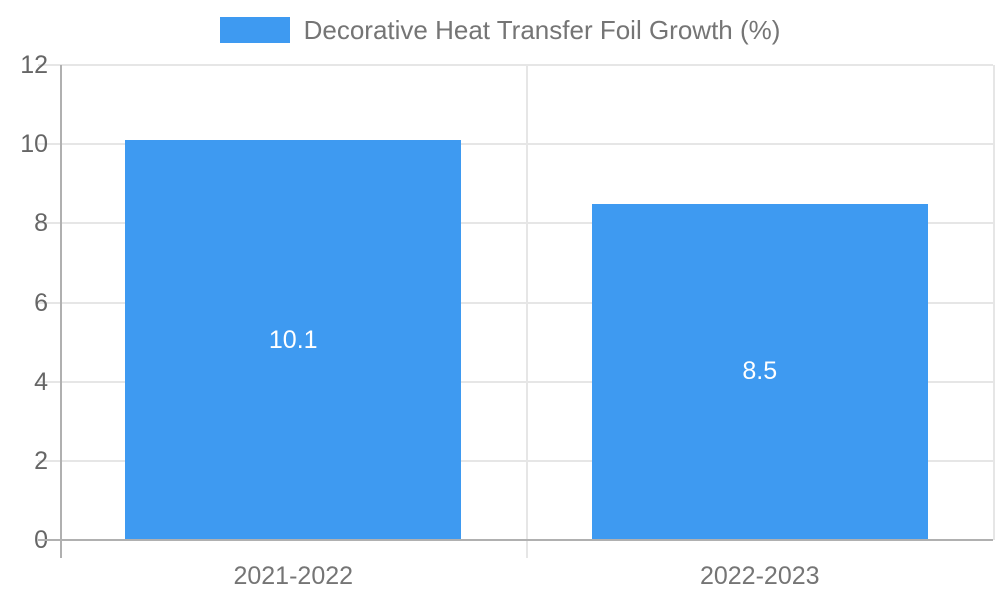  I want to click on chart-legend: Decorative Heat Transfer Foil Growth (%), so click(500, 30).